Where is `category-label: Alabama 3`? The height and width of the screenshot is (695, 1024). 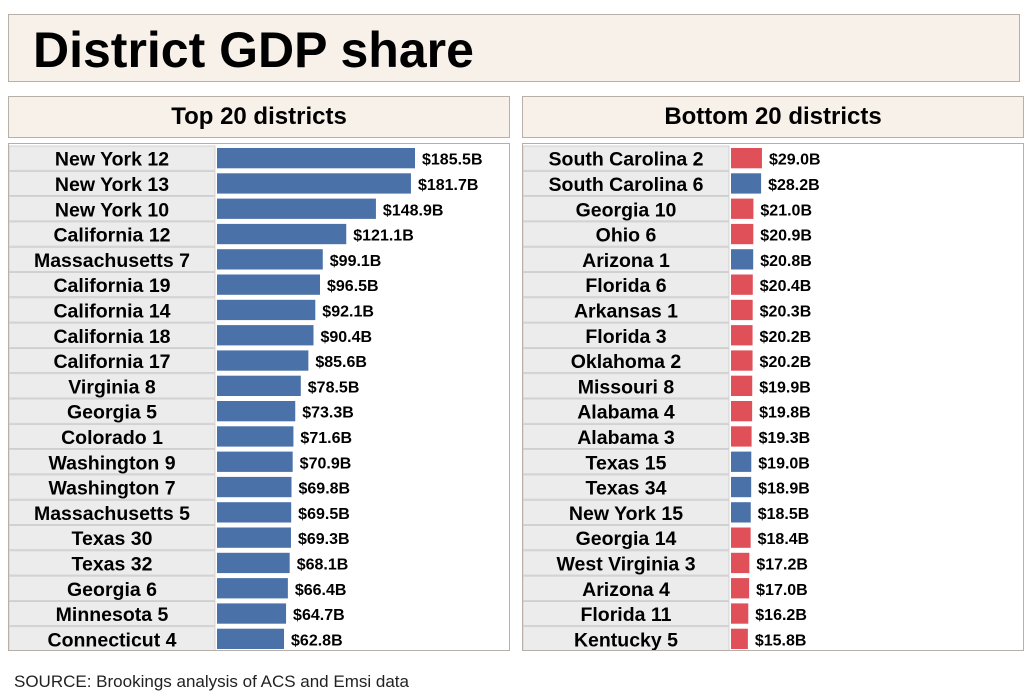
category-label: Alabama 3 is located at coordinates (626, 438).